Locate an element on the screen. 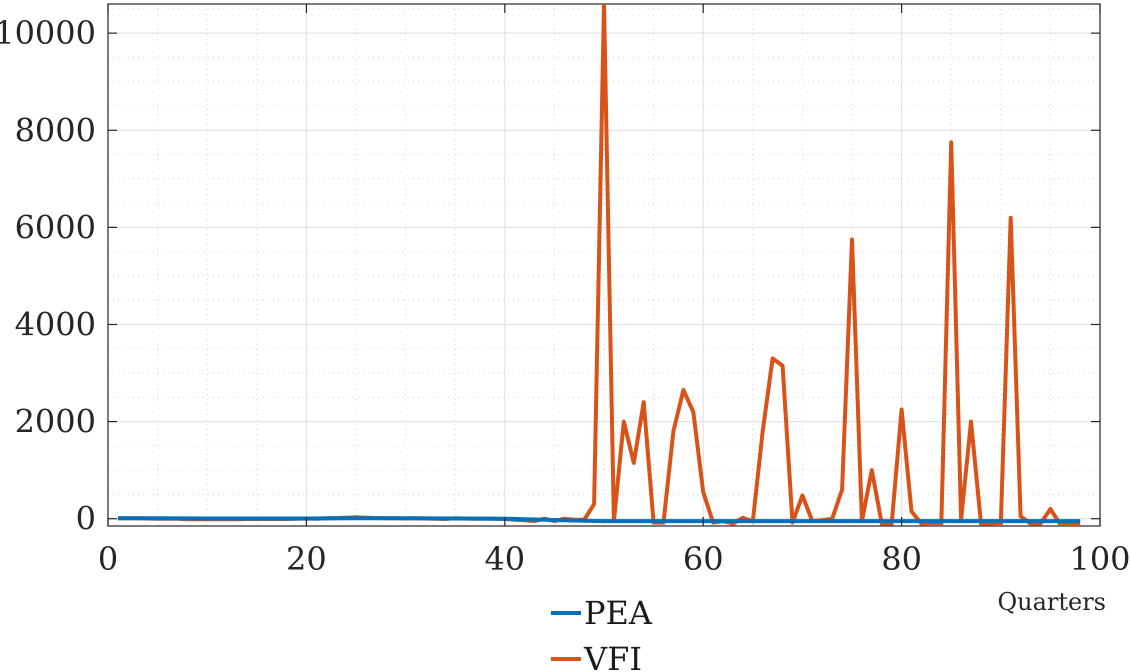  y-tick-label: 6000 is located at coordinates (55, 227).